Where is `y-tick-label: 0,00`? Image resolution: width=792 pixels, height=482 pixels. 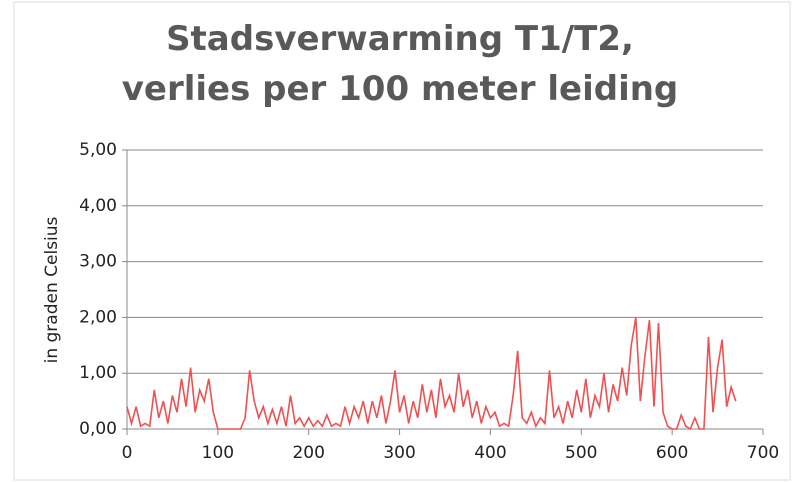
y-tick-label: 0,00 is located at coordinates (98, 429).